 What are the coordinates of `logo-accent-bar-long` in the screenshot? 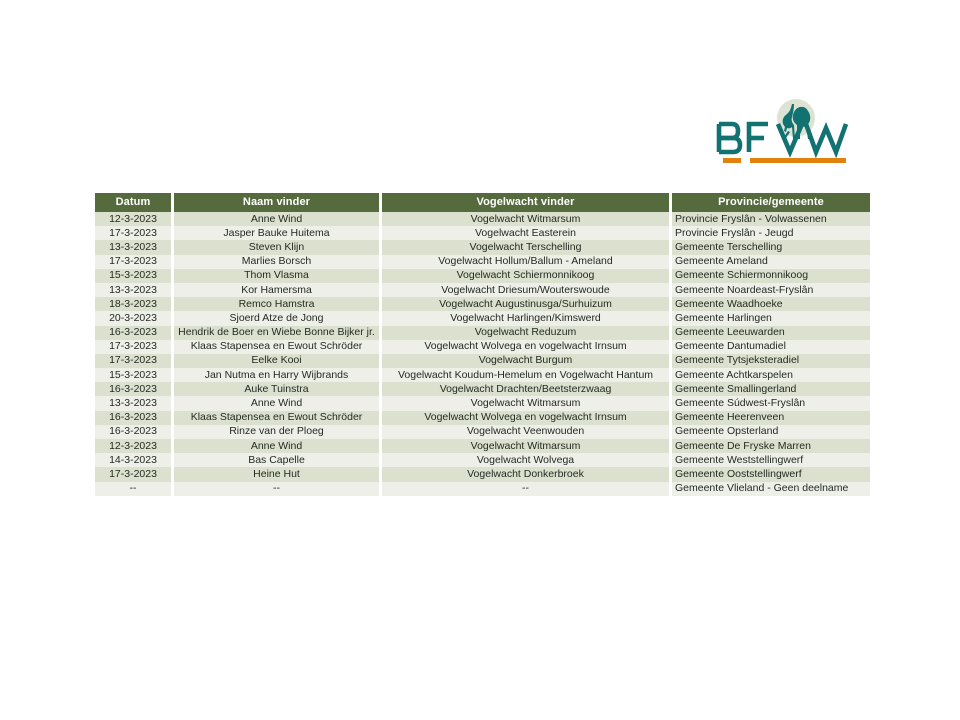 It's located at (798, 160).